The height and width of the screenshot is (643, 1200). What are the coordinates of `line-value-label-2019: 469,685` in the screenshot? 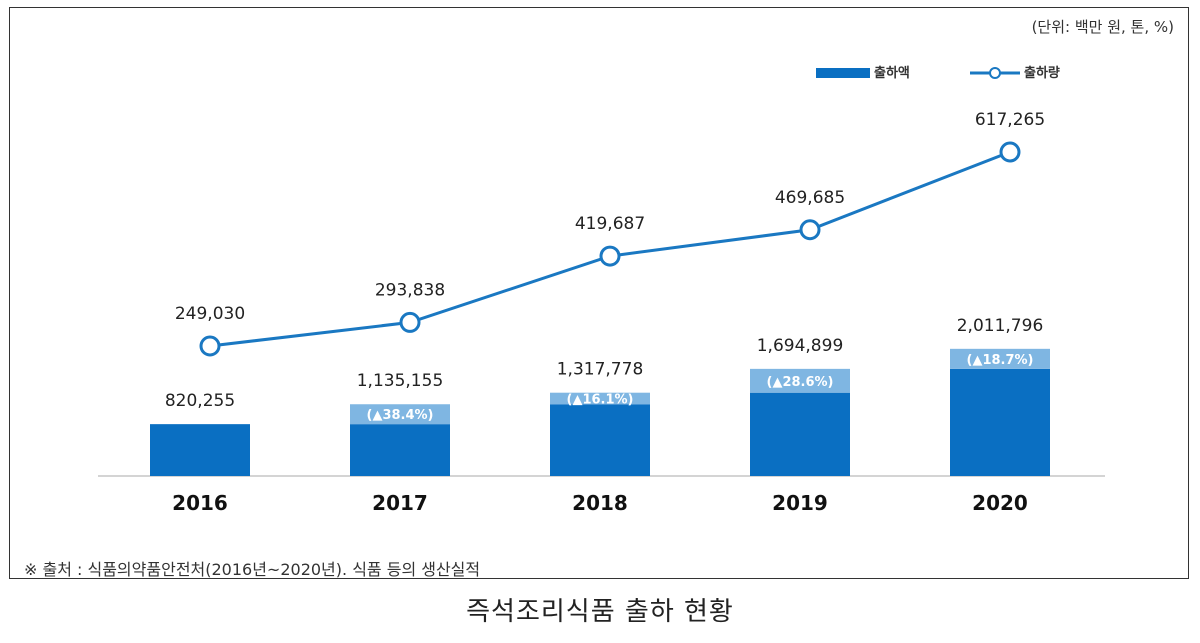 It's located at (810, 198).